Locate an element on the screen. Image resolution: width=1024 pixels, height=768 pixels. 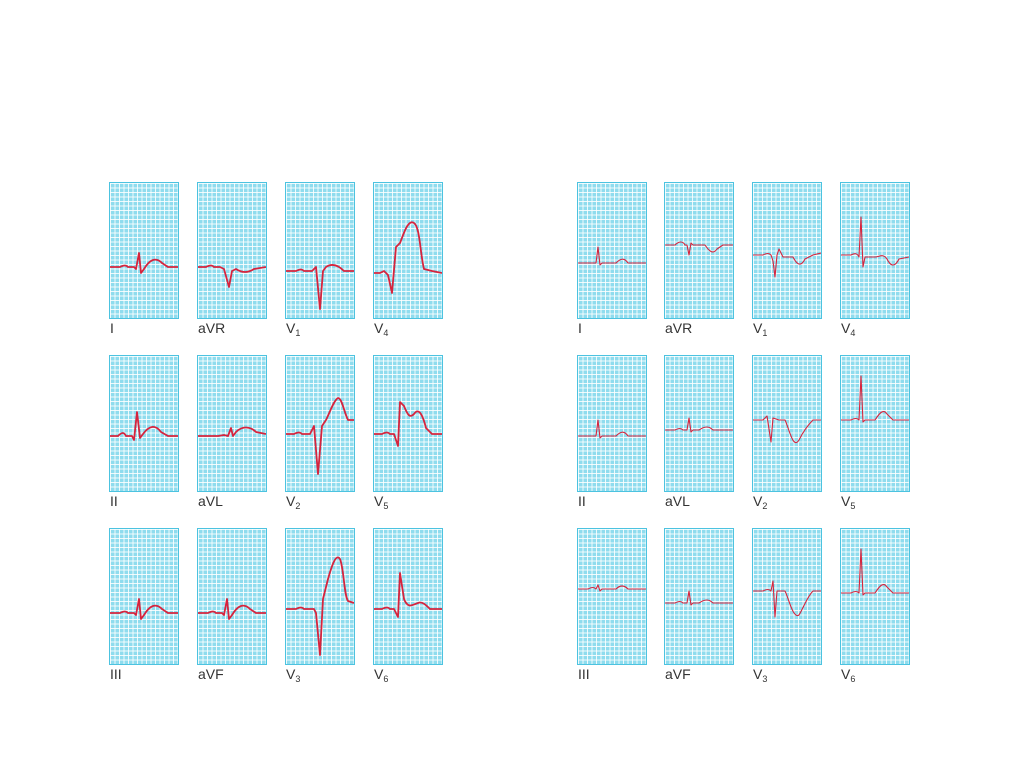
ecg-strip-right-v4 is located at coordinates (875, 250).